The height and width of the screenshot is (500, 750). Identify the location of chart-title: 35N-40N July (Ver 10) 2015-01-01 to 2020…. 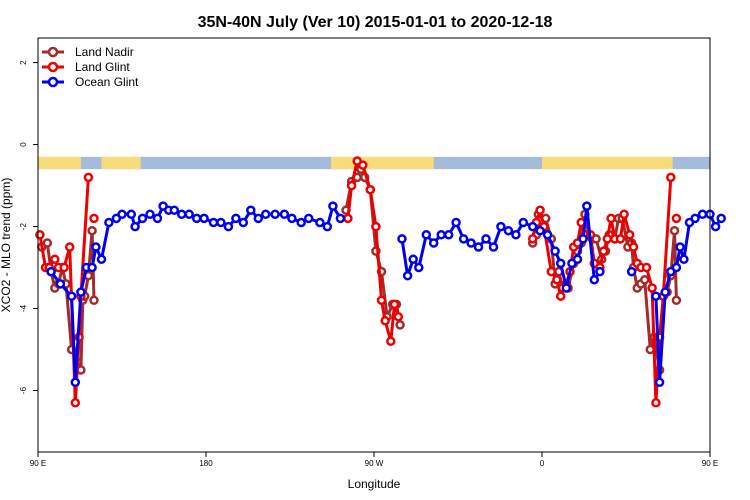
(375, 22).